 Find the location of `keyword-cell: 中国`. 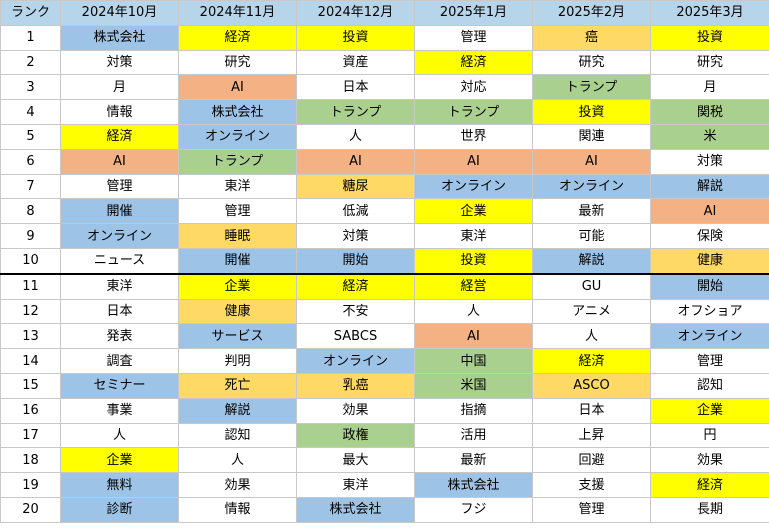

keyword-cell: 中国 is located at coordinates (473, 361).